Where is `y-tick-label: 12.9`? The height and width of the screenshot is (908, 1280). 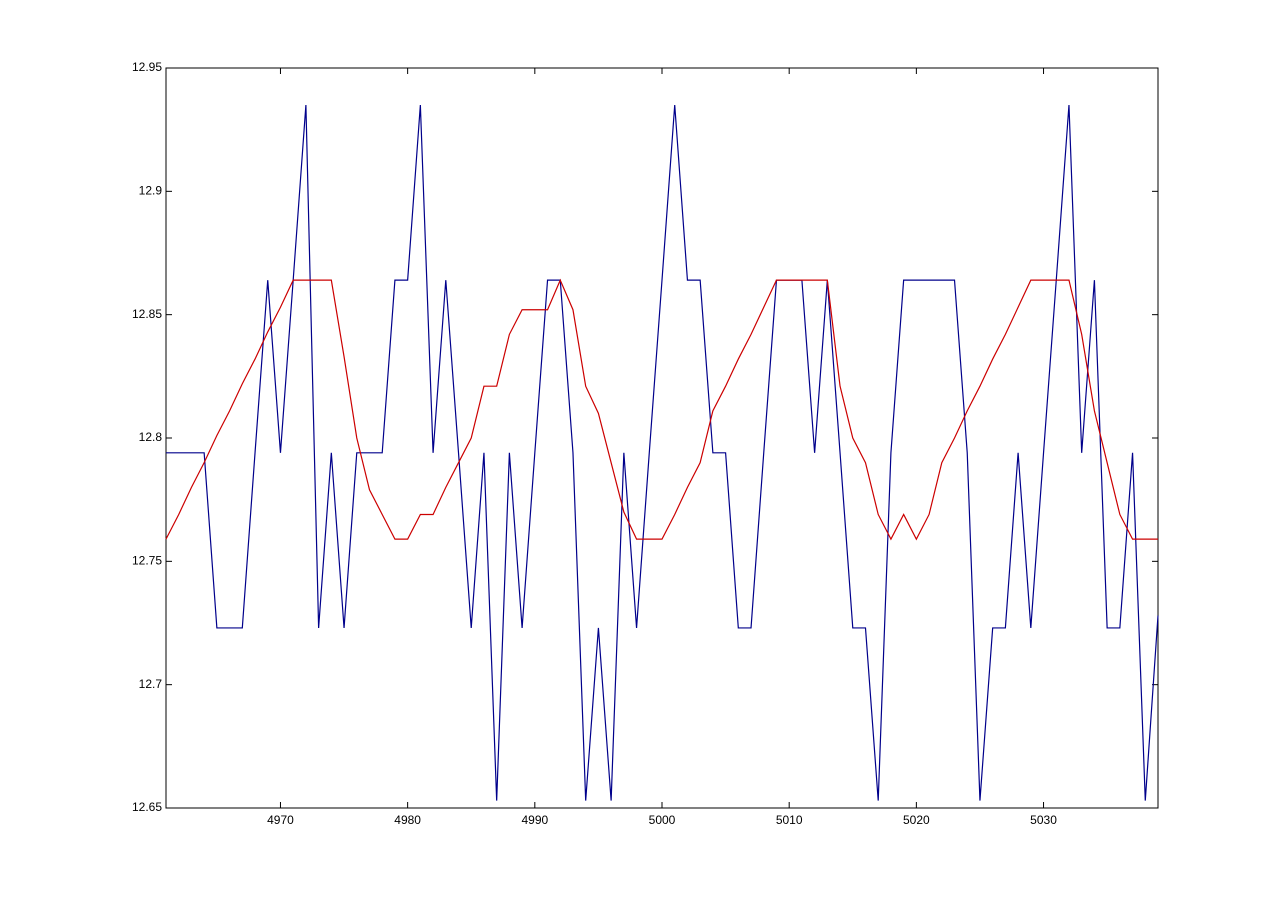 y-tick-label: 12.9 is located at coordinates (151, 191).